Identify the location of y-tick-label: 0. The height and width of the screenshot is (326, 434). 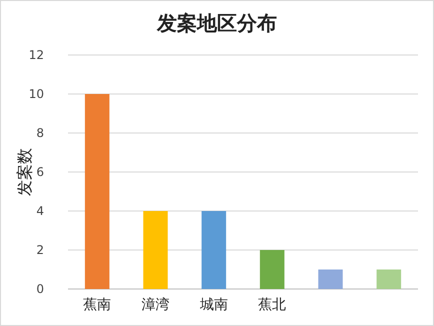
(40, 289).